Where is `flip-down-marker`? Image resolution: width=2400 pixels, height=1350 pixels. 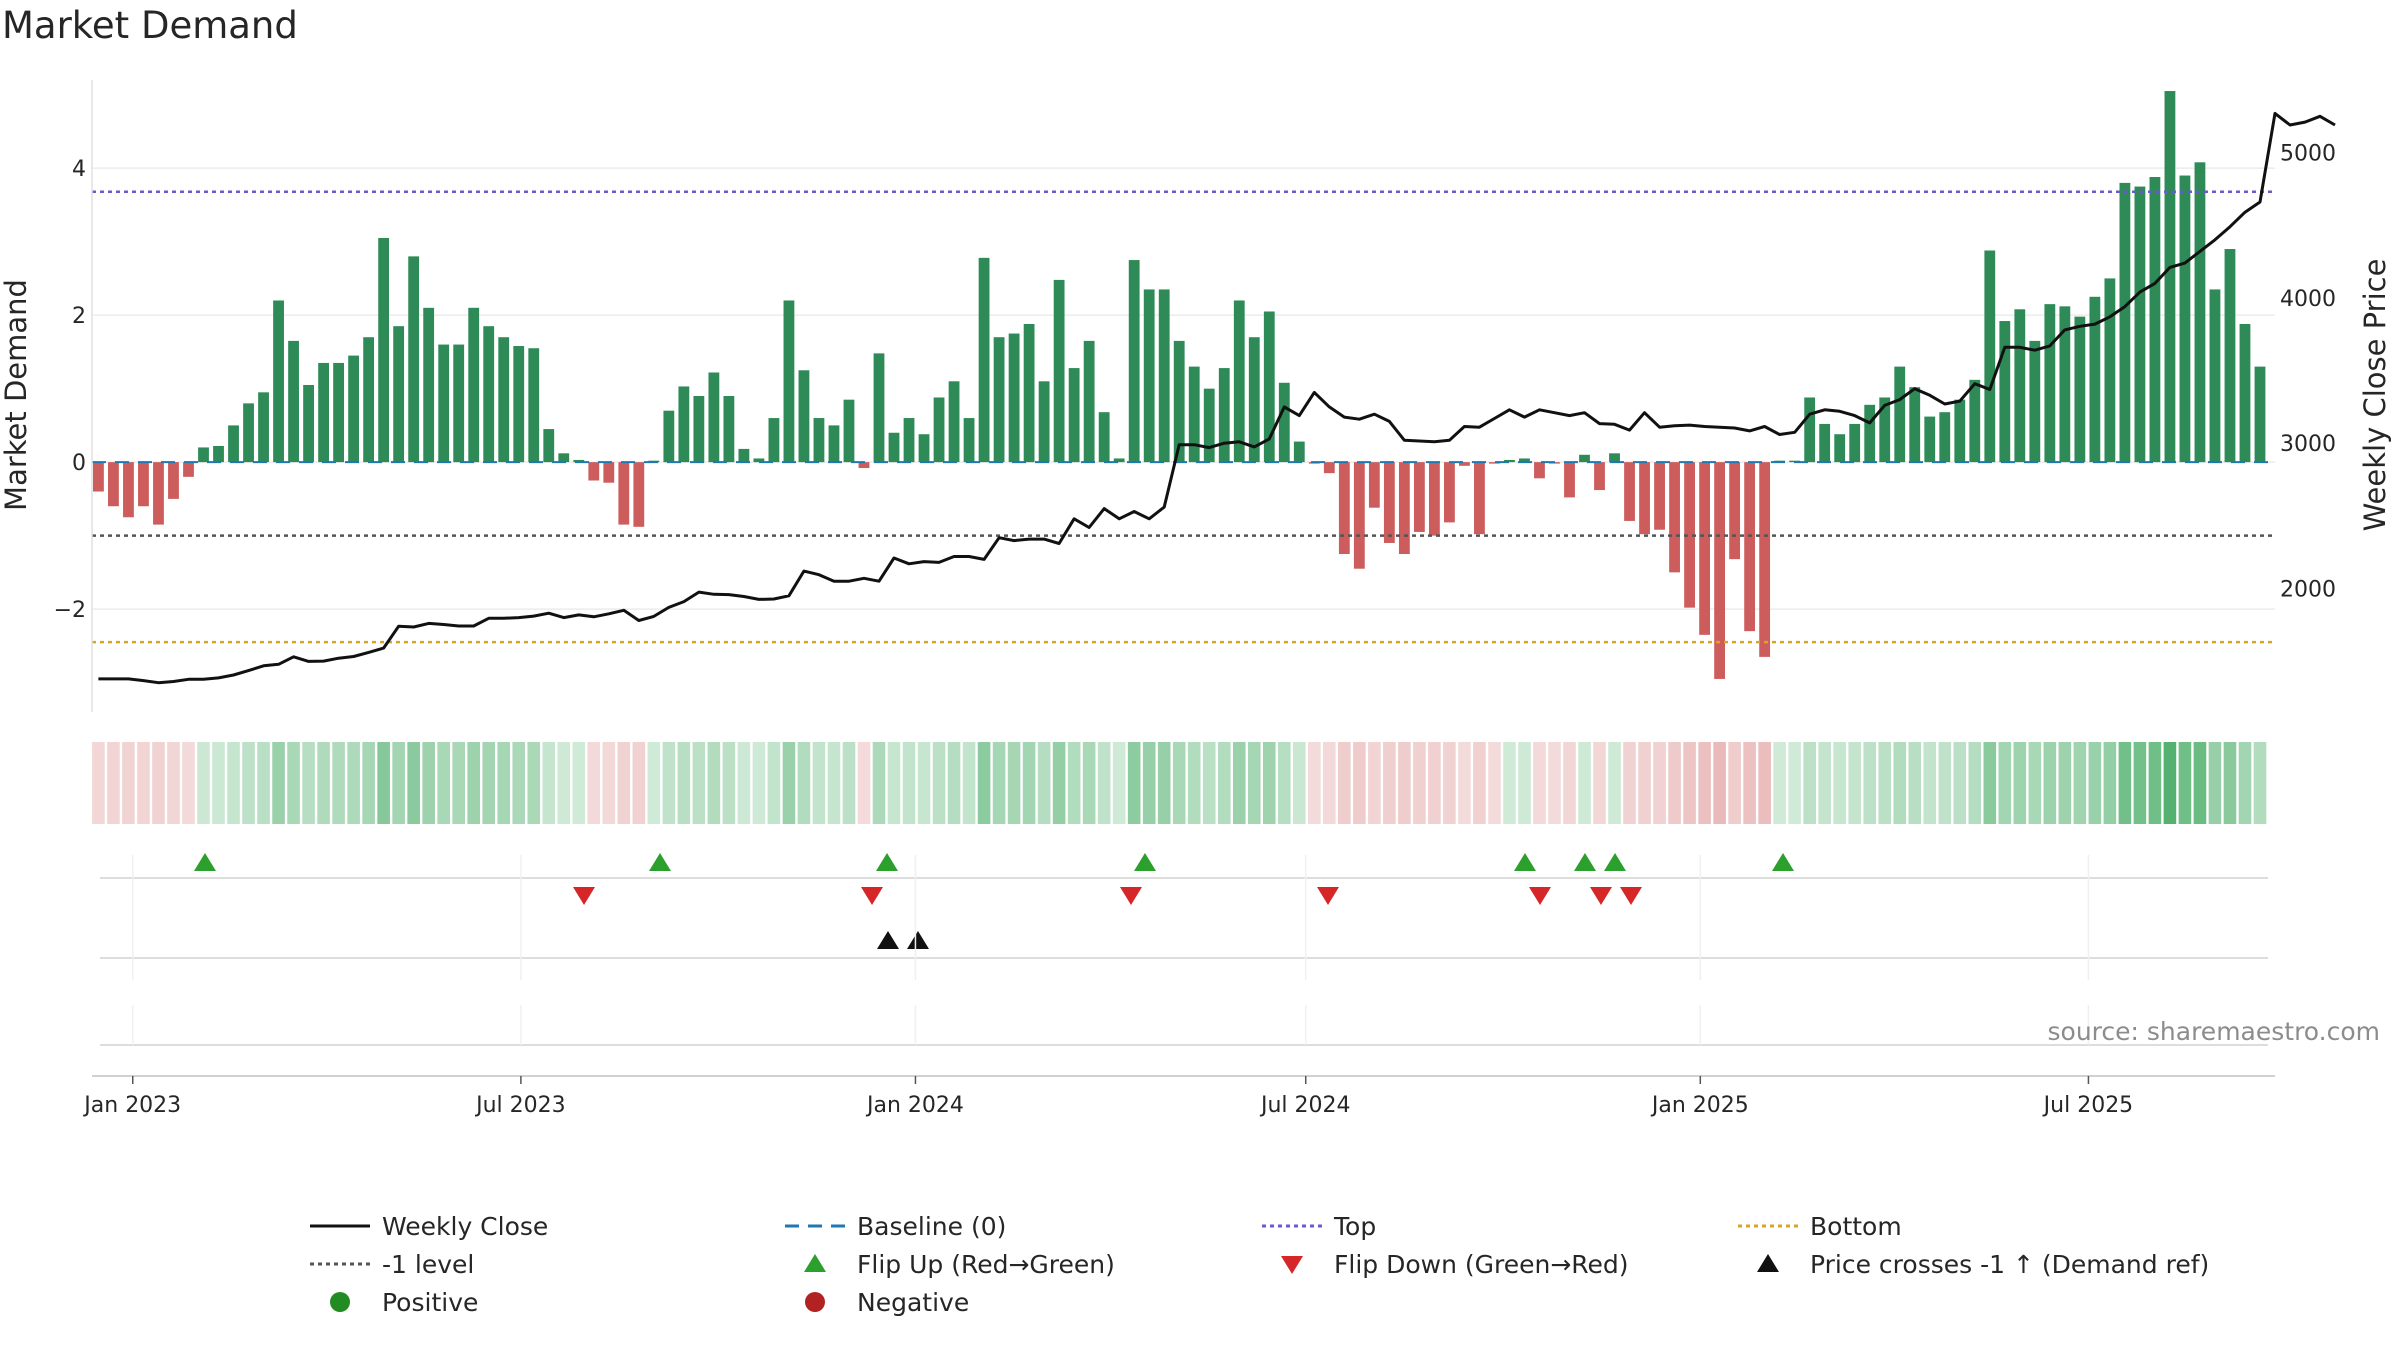 flip-down-marker is located at coordinates (872, 896).